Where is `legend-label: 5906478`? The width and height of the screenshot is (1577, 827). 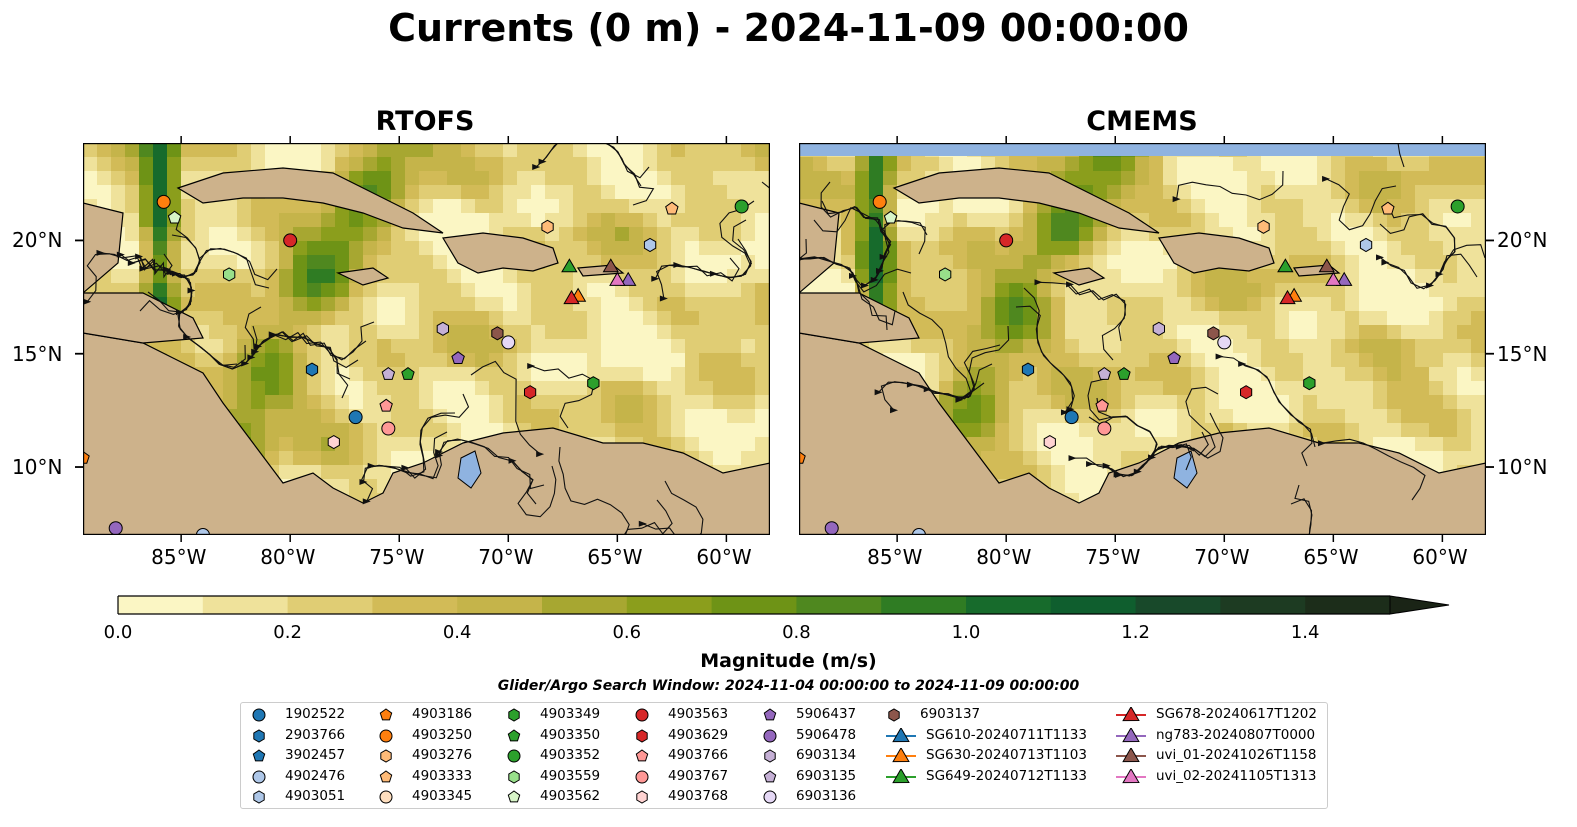
legend-label: 5906478 is located at coordinates (826, 734).